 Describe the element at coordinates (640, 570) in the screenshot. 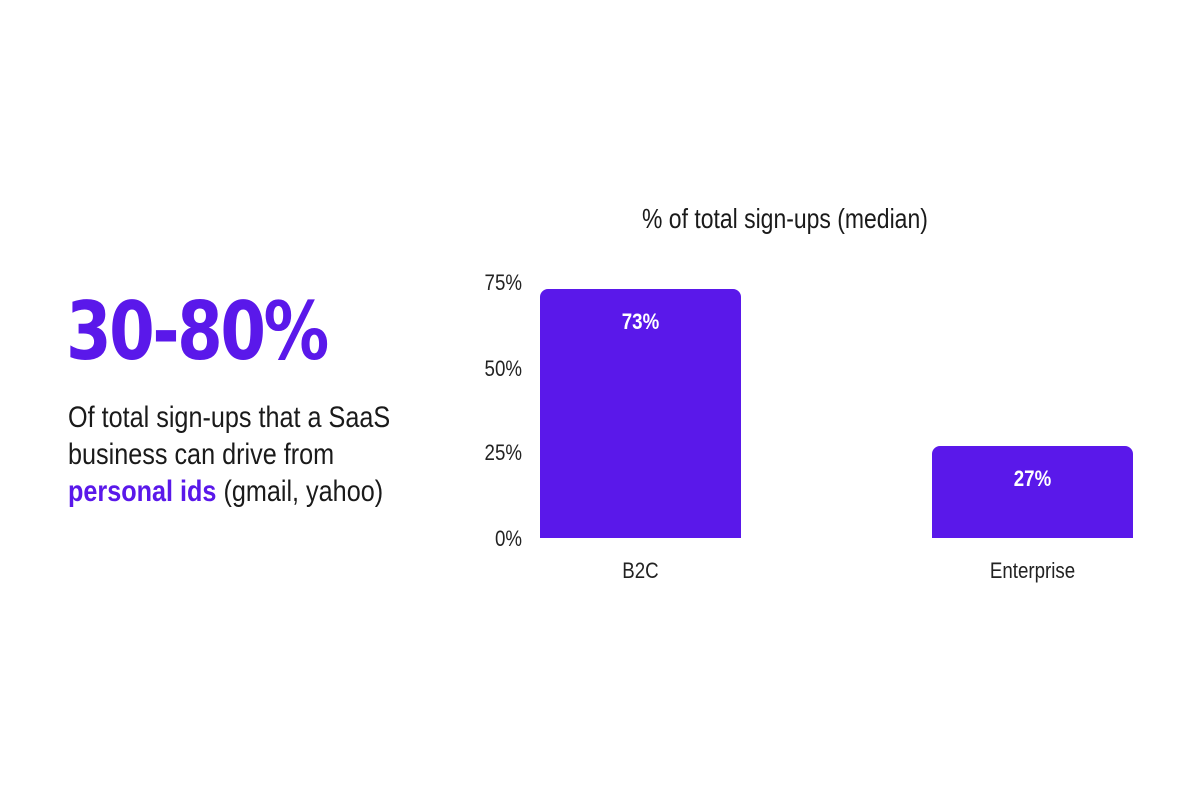

I see `x-label-b2c: B2C` at that location.